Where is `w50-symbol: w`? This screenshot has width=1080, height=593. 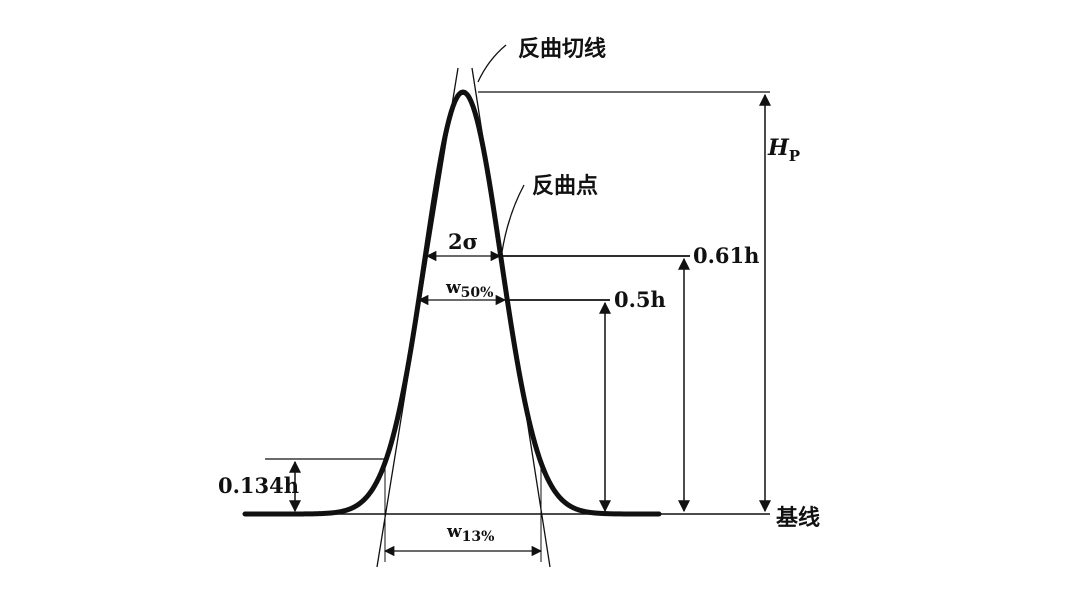
w50-symbol: w is located at coordinates (453, 288).